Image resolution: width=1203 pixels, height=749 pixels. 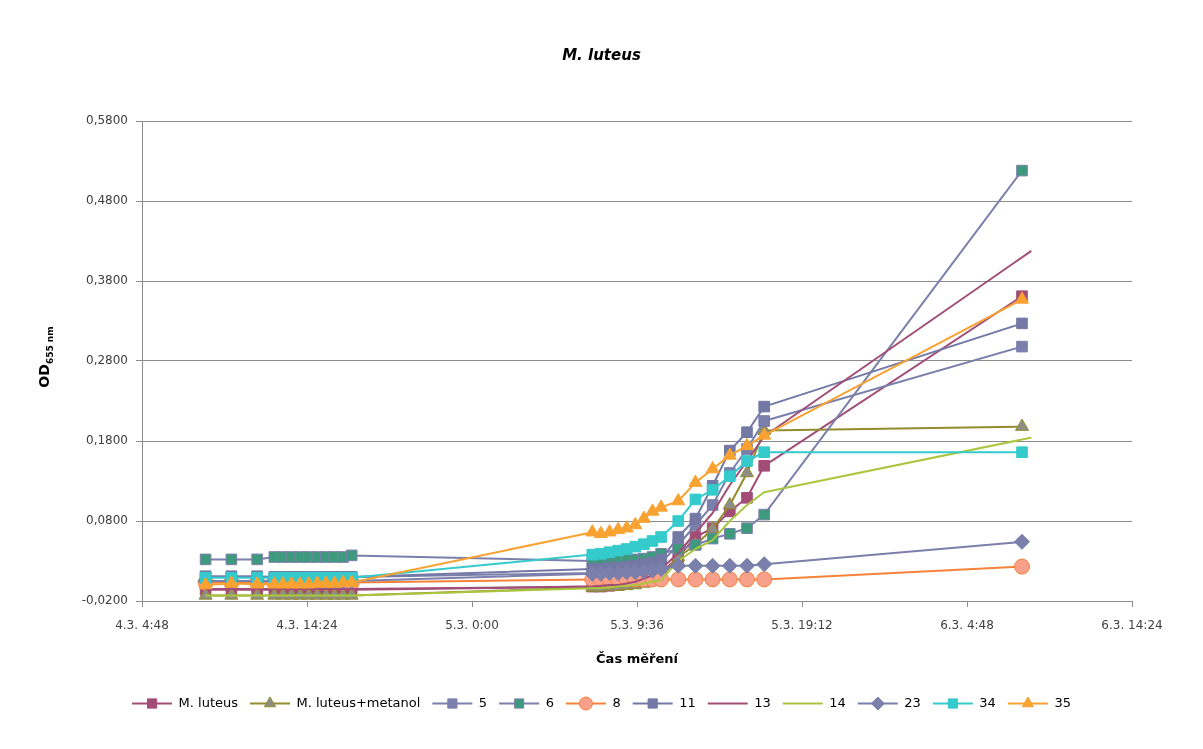 What do you see at coordinates (142, 625) in the screenshot?
I see `x-tick-label: 4.3. 4:48` at bounding box center [142, 625].